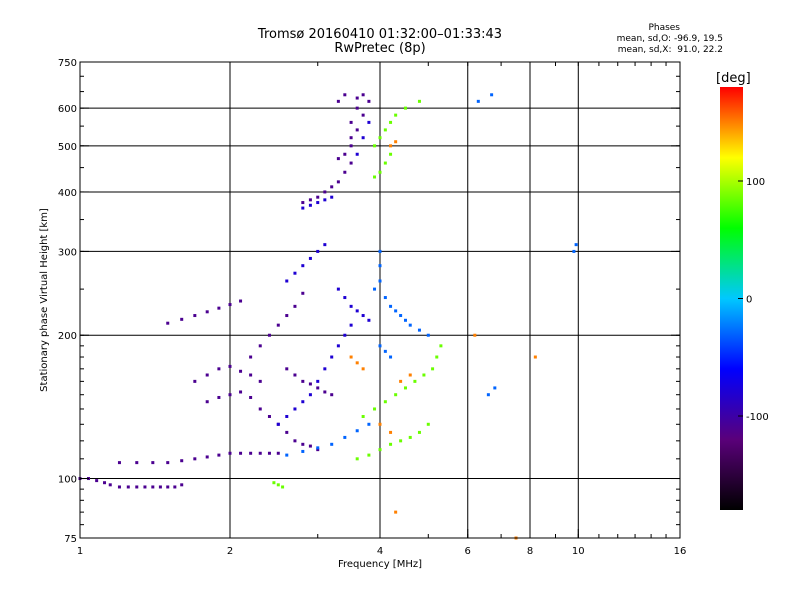 The image size is (800, 600). Describe the element at coordinates (67, 480) in the screenshot. I see `y-tick-label: 100` at that location.